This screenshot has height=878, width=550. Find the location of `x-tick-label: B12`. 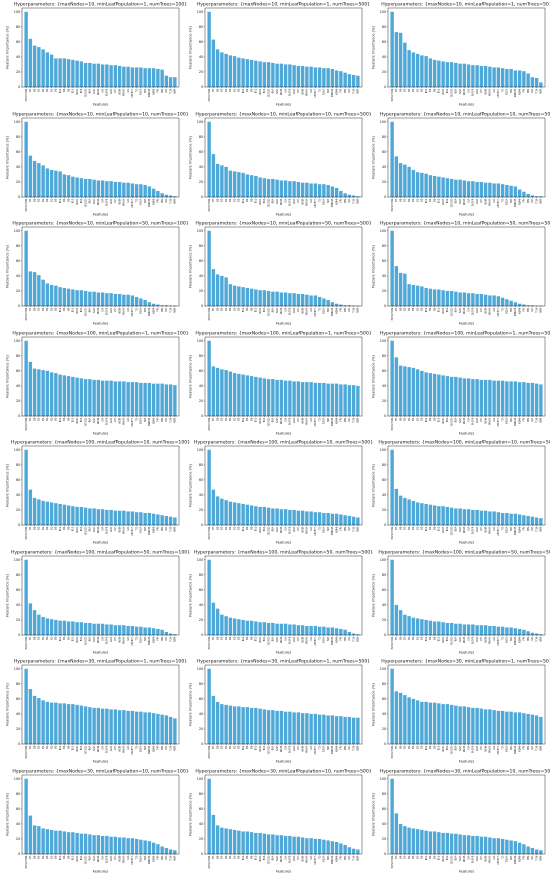

x-tick-label: B12 is located at coordinates (60, 528).